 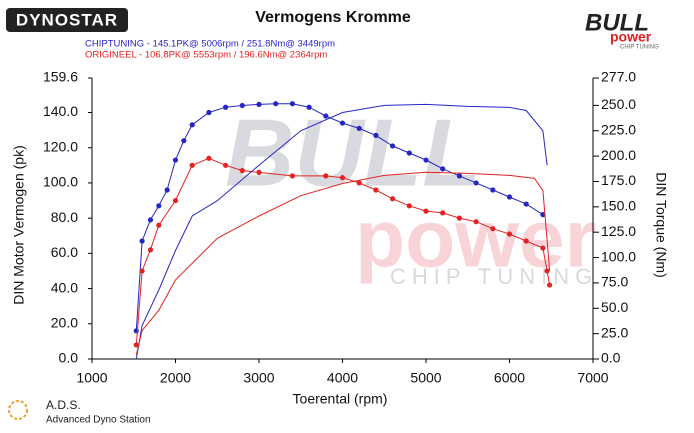 I want to click on x-tick-label: 2000, so click(x=175, y=378).